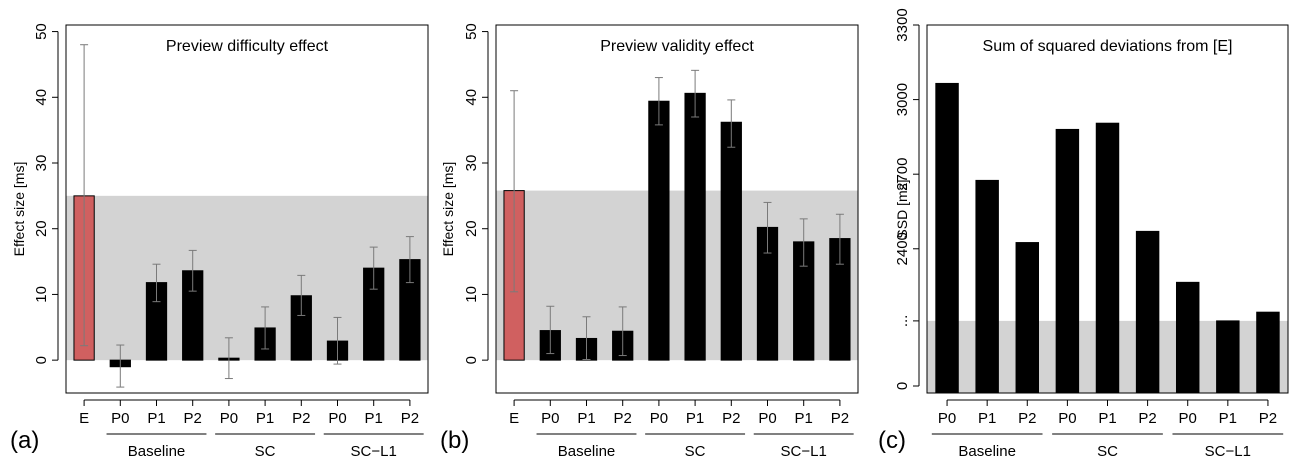 The height and width of the screenshot is (460, 1297). Describe the element at coordinates (902, 208) in the screenshot. I see `y-axis-label: SSD [ms]` at that location.